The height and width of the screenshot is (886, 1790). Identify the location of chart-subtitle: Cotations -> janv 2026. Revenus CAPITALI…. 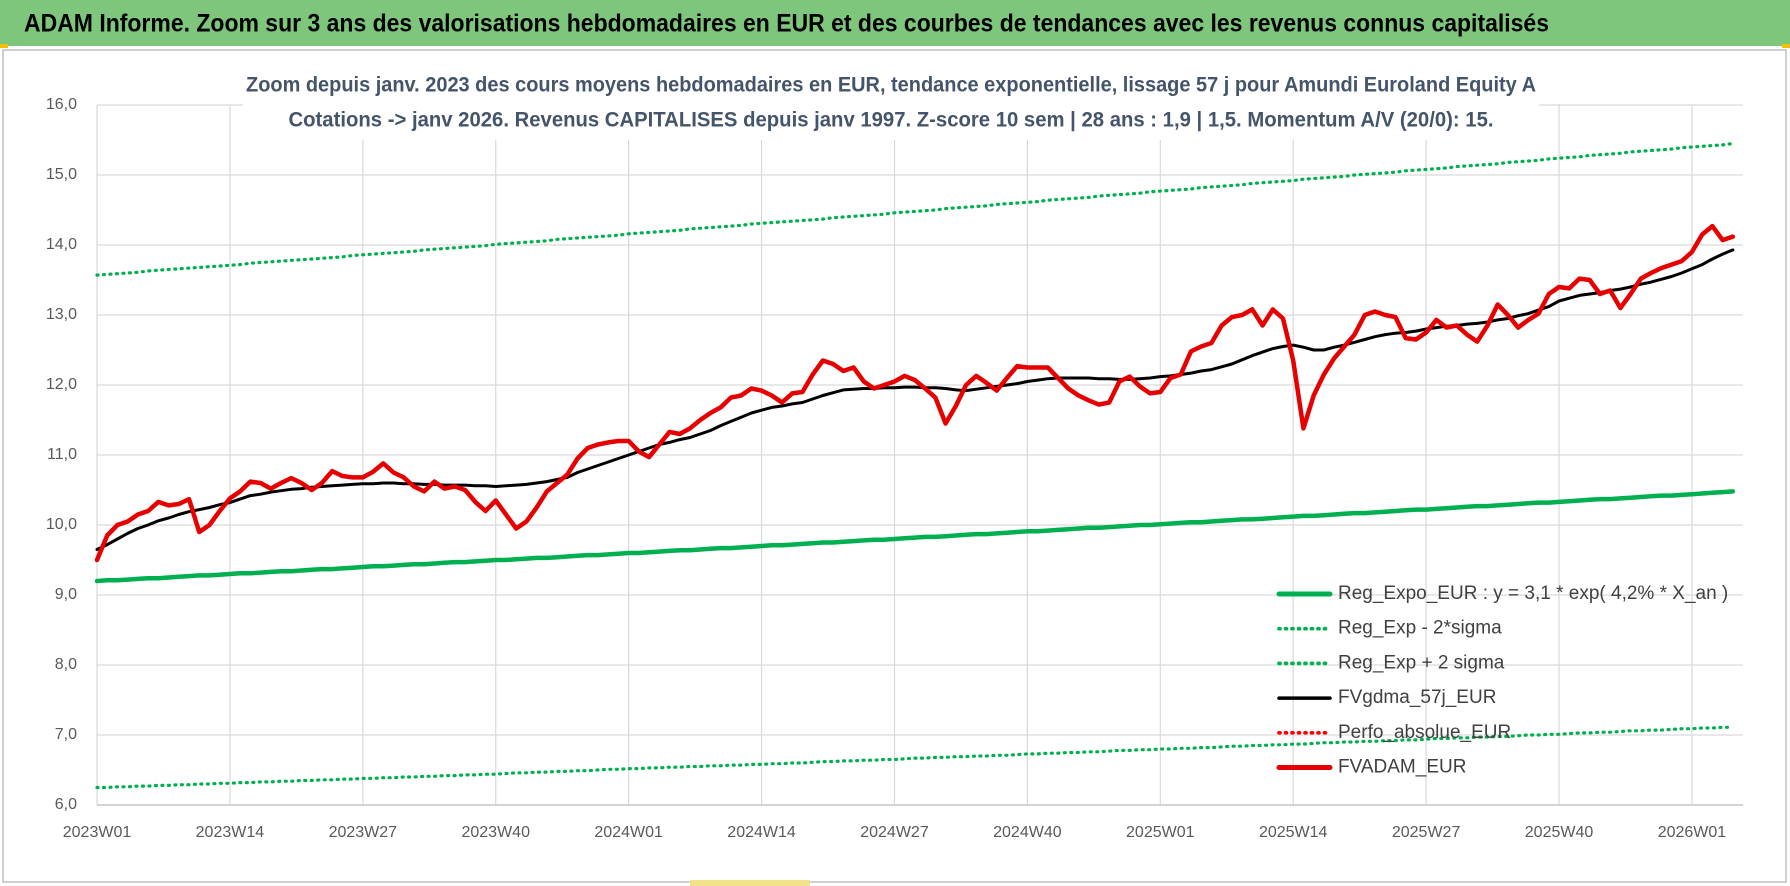
(891, 120).